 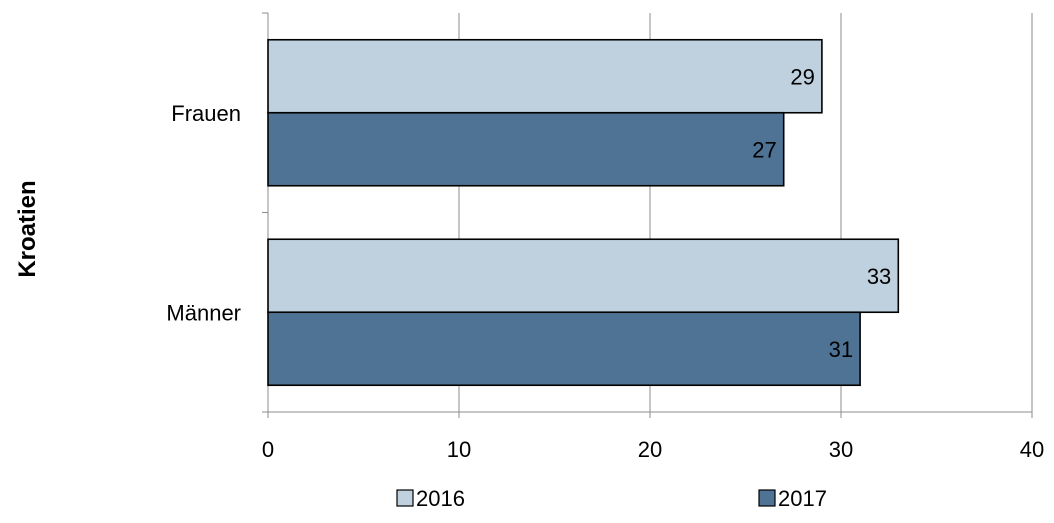 I want to click on legend: 2016 2017, so click(x=611, y=498).